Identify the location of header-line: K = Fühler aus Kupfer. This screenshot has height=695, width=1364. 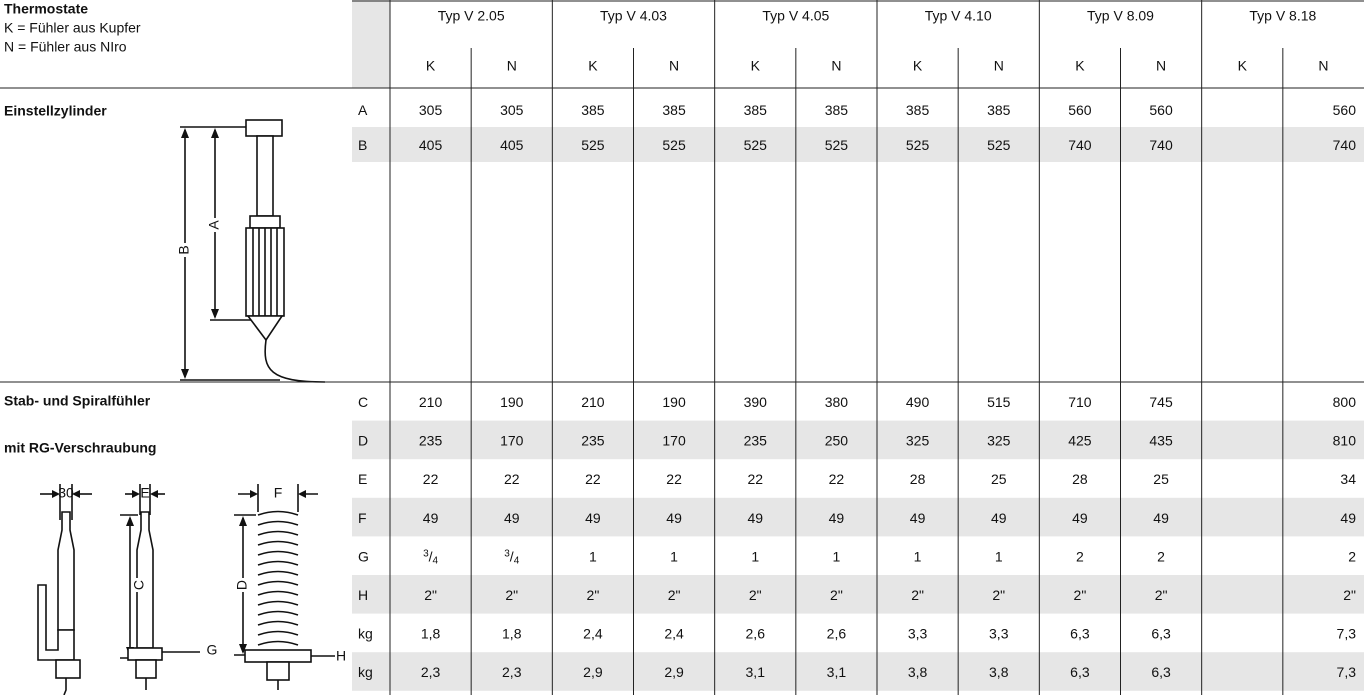
(72, 28).